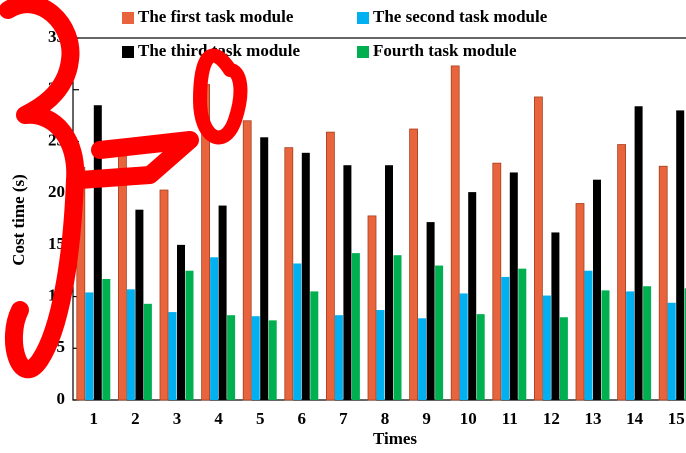 The image size is (686, 453). I want to click on x-tick-label: 14, so click(635, 418).